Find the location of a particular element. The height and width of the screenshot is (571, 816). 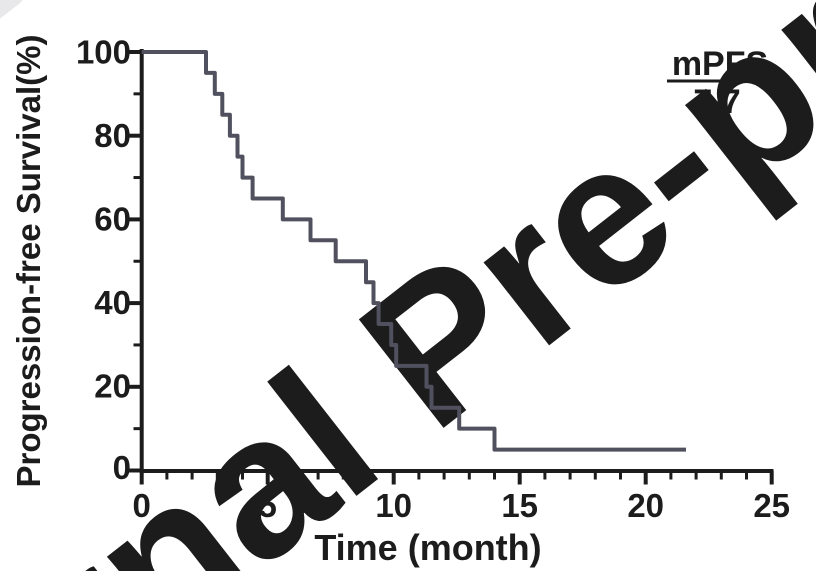

x-tick-labels: 0 5 10 15 20 25 is located at coordinates (462, 505).